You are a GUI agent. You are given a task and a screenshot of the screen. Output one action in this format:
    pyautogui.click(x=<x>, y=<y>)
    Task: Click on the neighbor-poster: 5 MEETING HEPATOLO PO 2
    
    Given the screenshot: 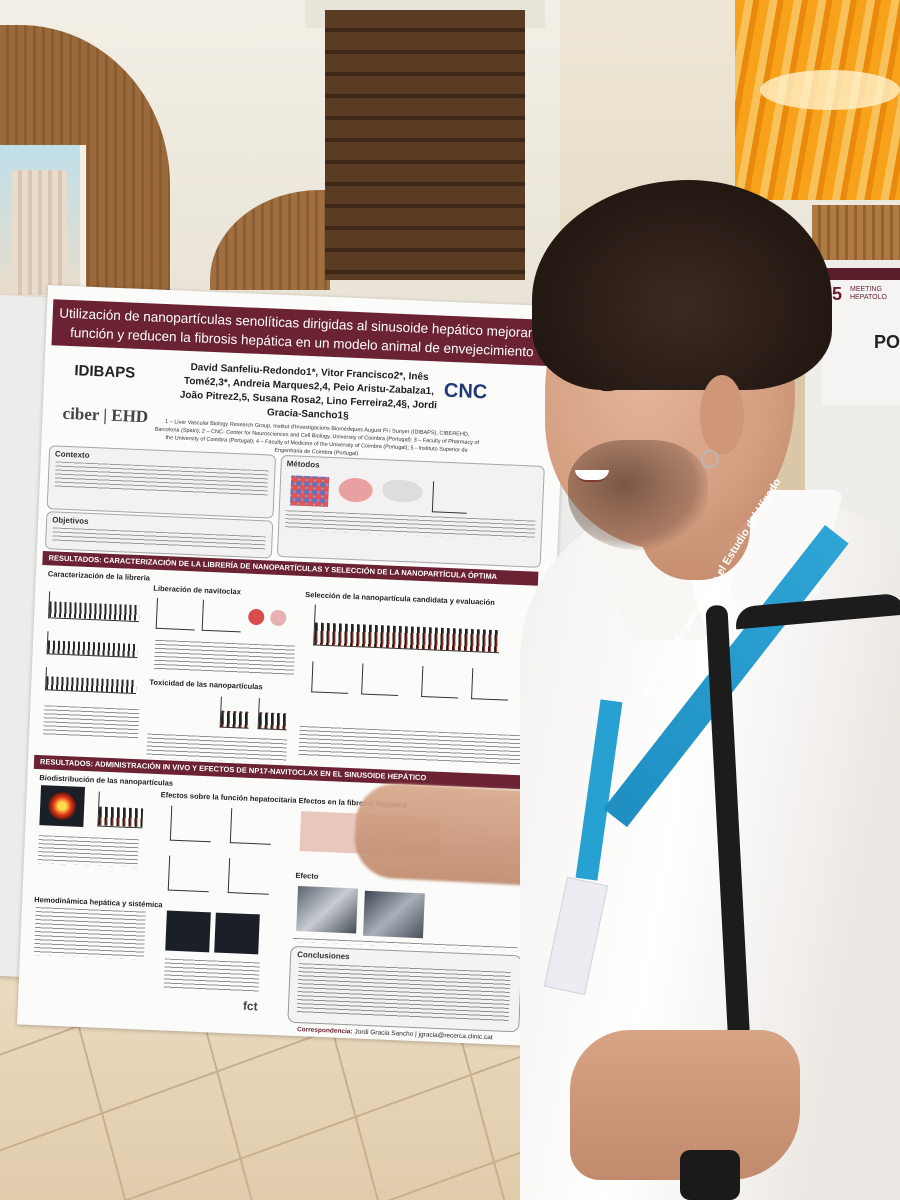 What is the action you would take?
    pyautogui.click(x=861, y=336)
    